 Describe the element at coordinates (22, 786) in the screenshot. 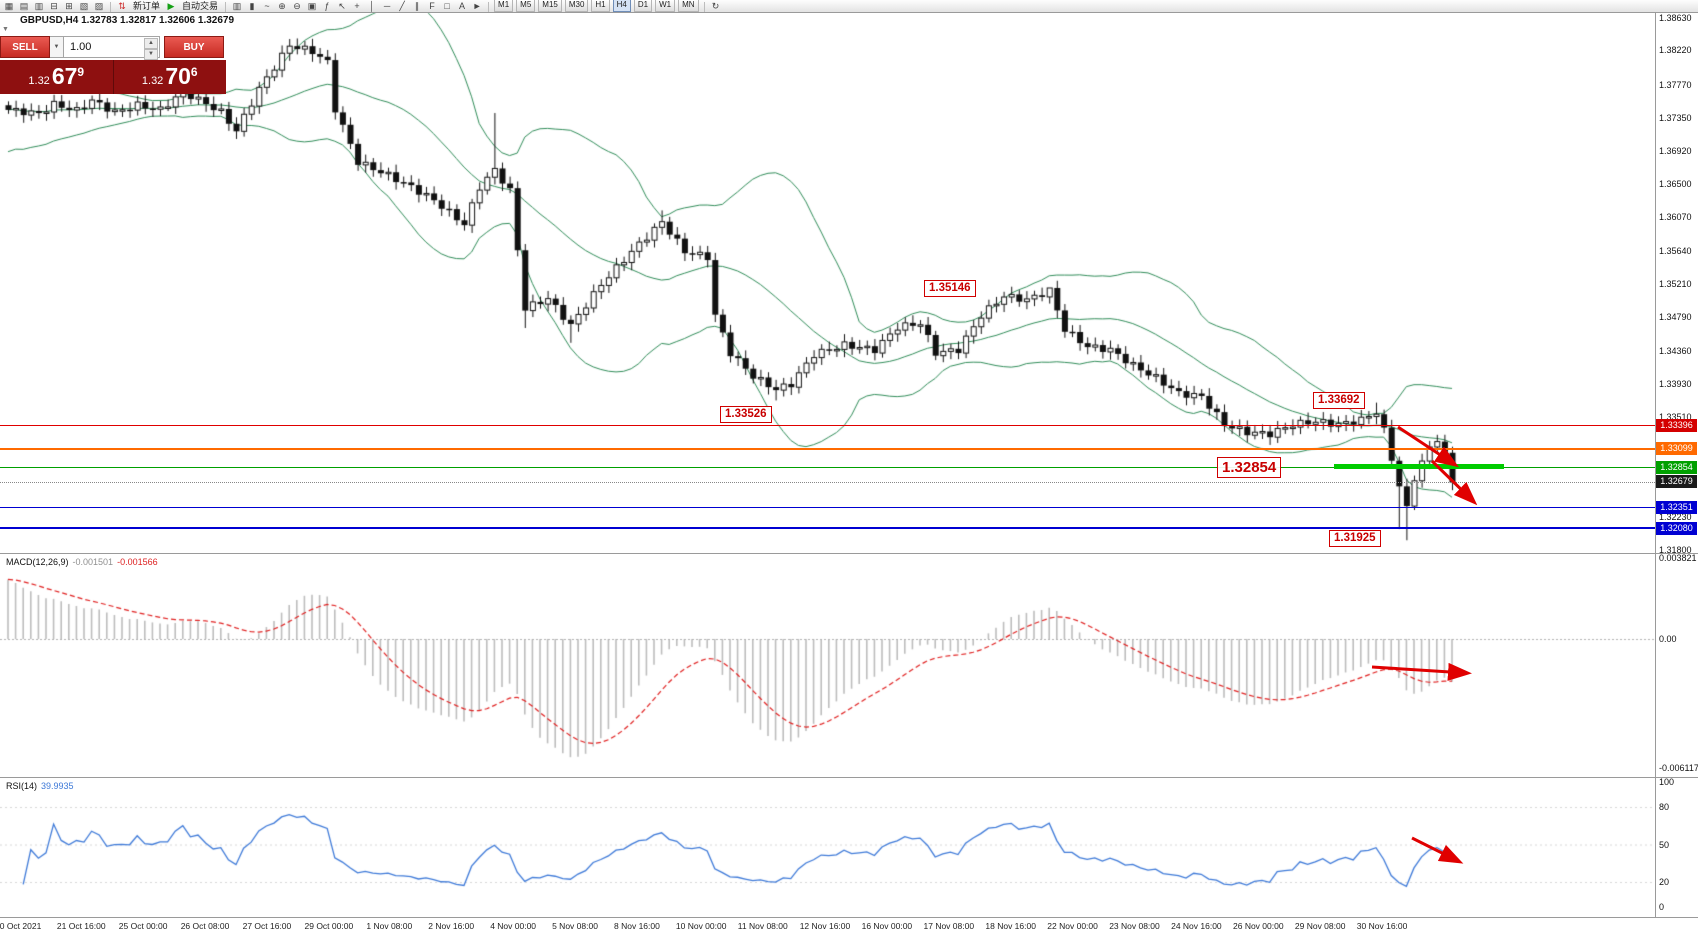

I see `rsi-name: RSI(14)` at that location.